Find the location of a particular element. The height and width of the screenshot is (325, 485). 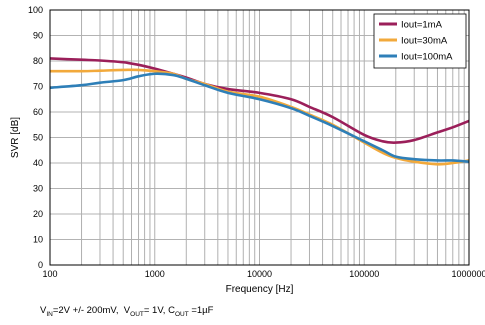

vin-sub: IN is located at coordinates (49, 314).